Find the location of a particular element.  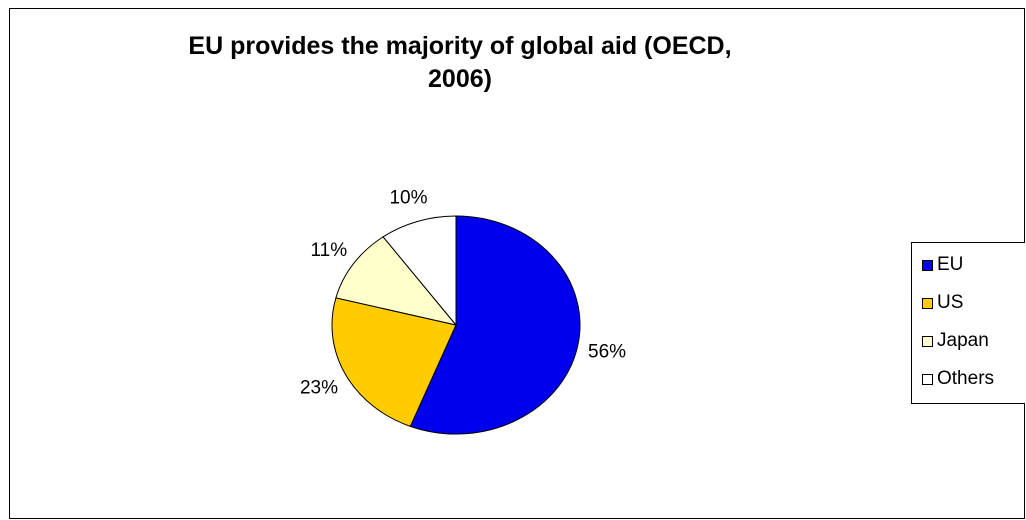

legend-item-us: US is located at coordinates (942, 303).